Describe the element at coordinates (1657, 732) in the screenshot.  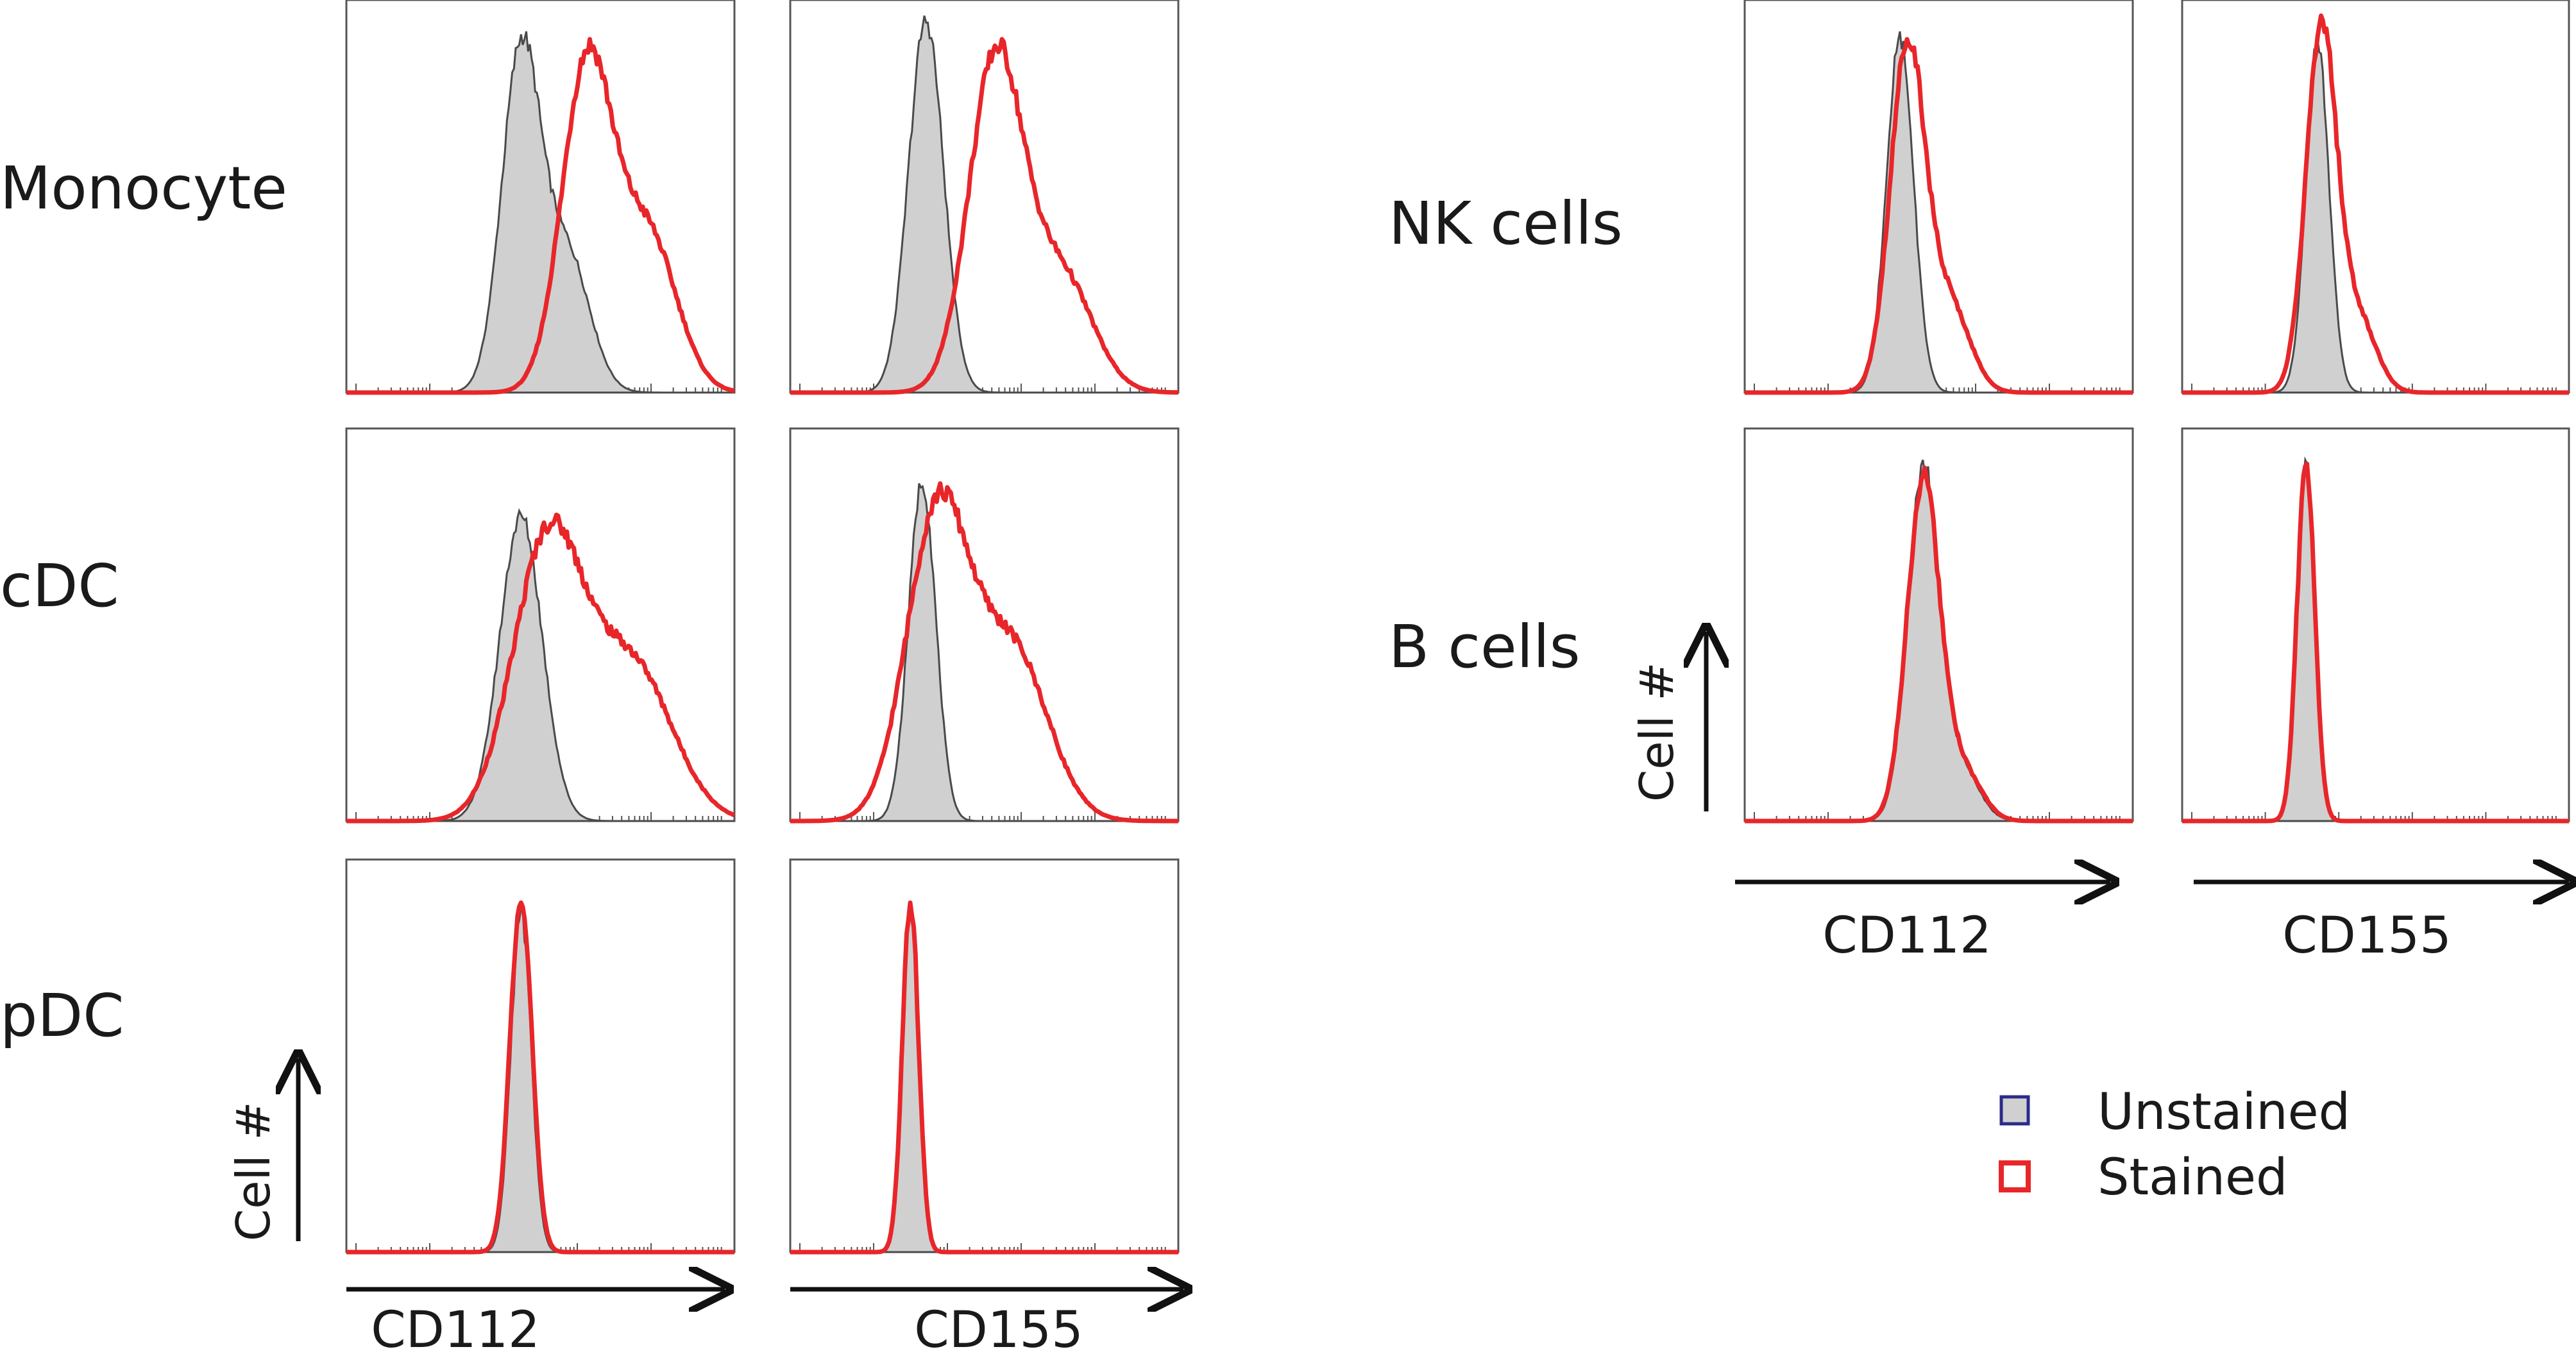
I see `y-axis-label-right: Cell #` at that location.